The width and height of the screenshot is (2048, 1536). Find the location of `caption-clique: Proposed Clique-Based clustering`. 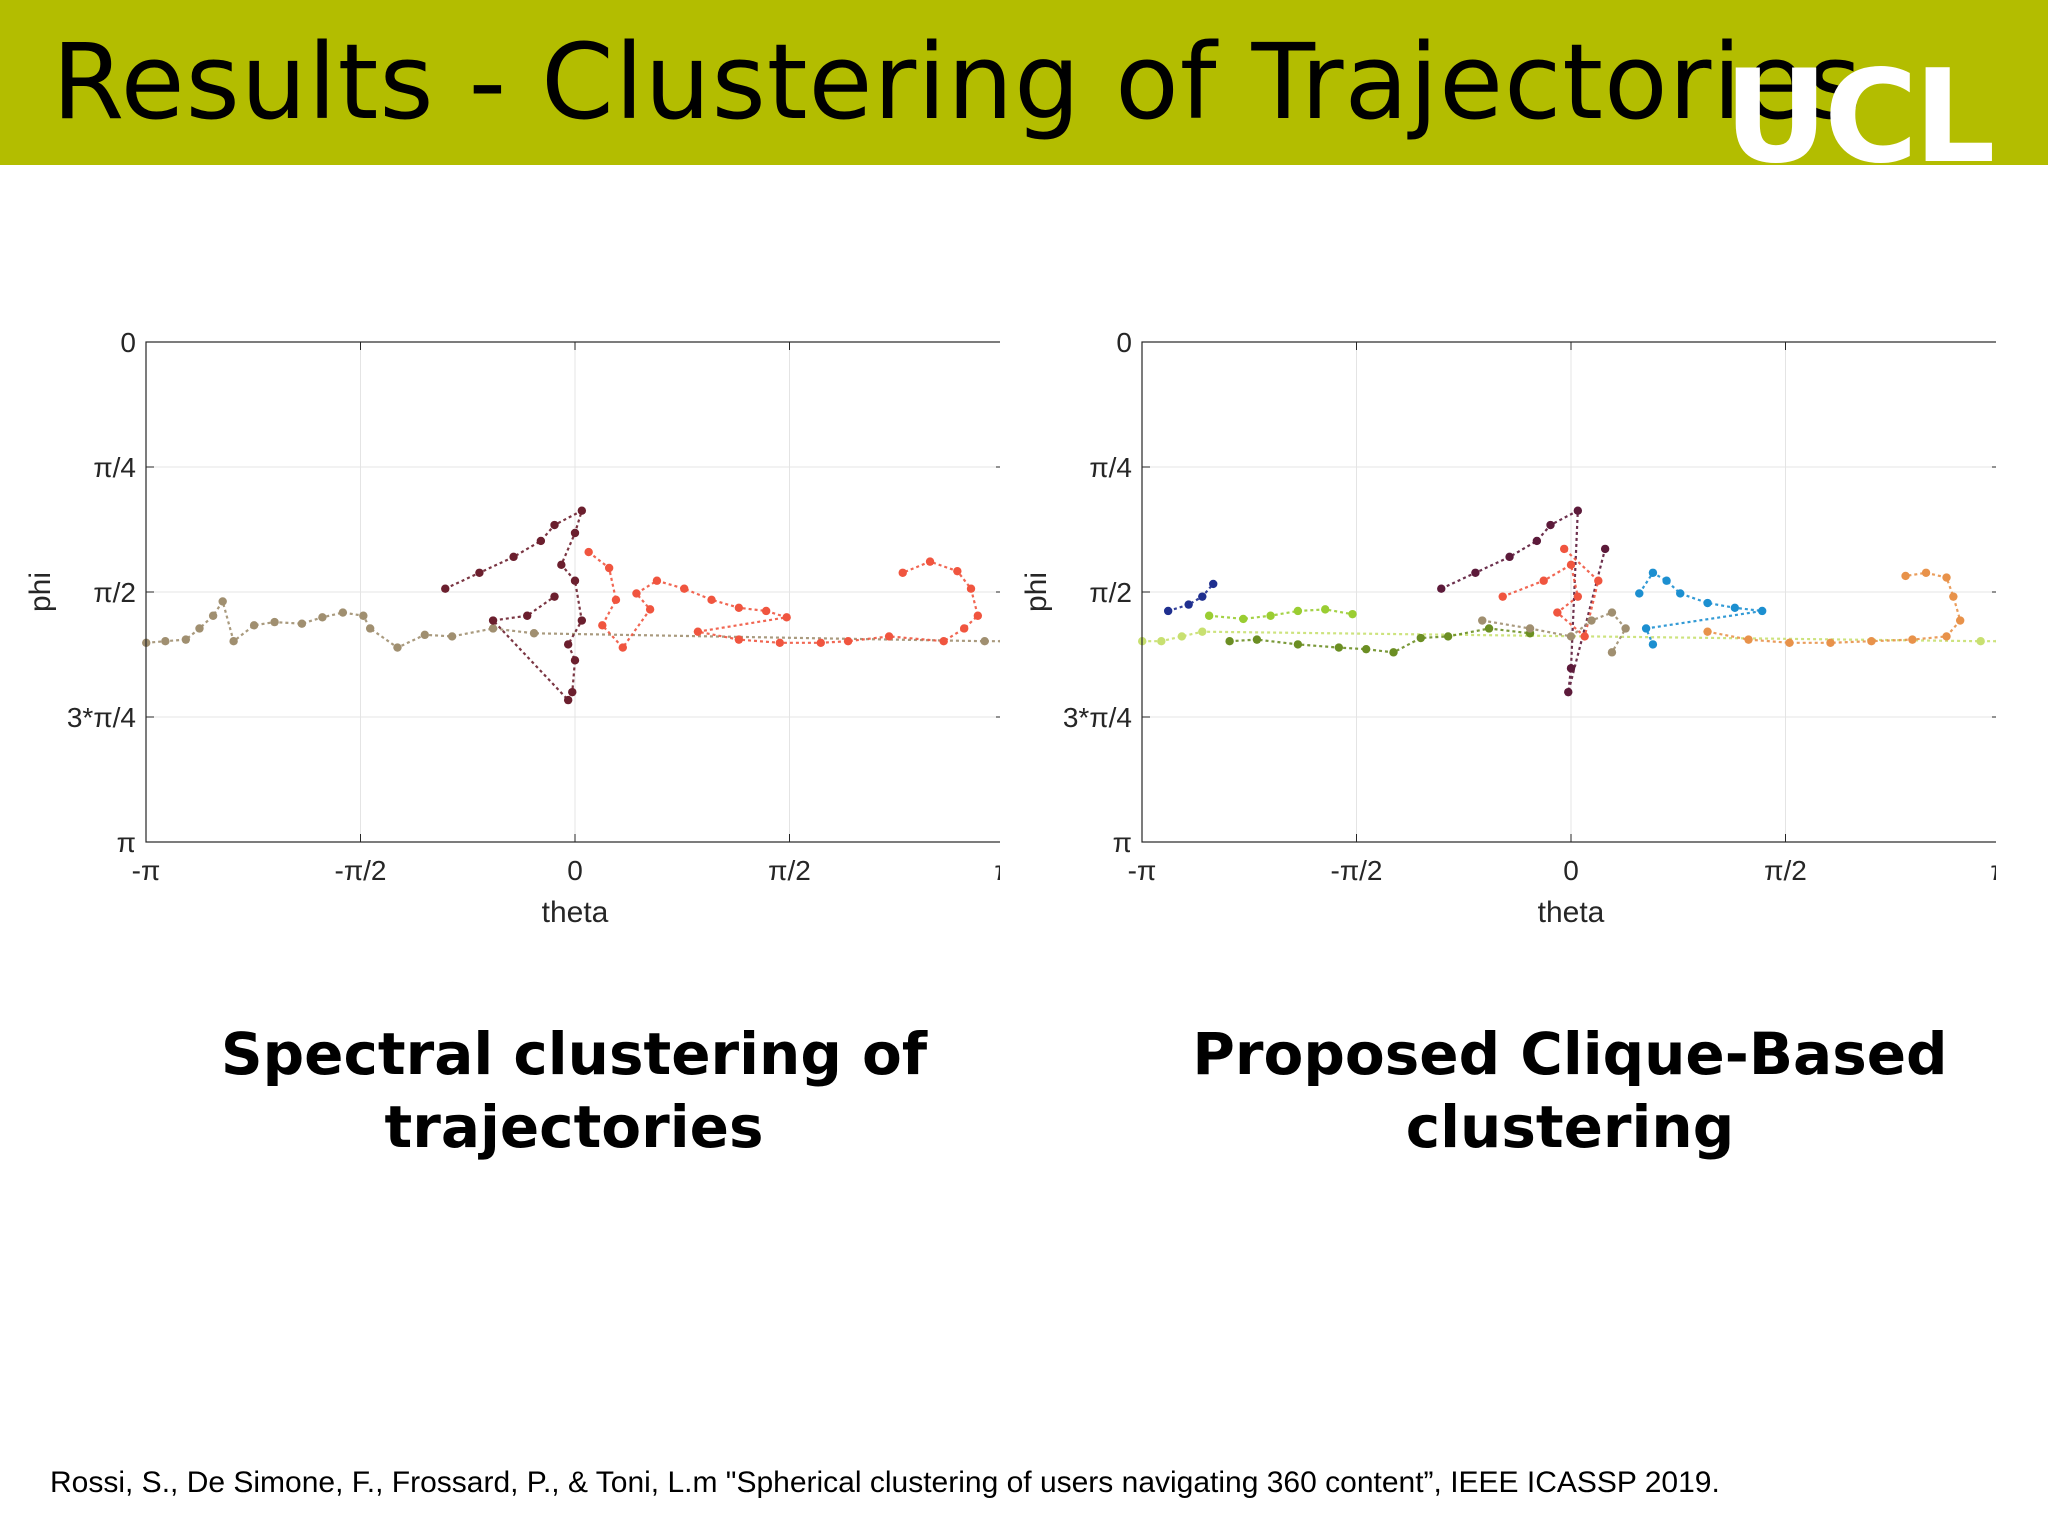

caption-clique: Proposed Clique-Based clustering is located at coordinates (1559, 1091).